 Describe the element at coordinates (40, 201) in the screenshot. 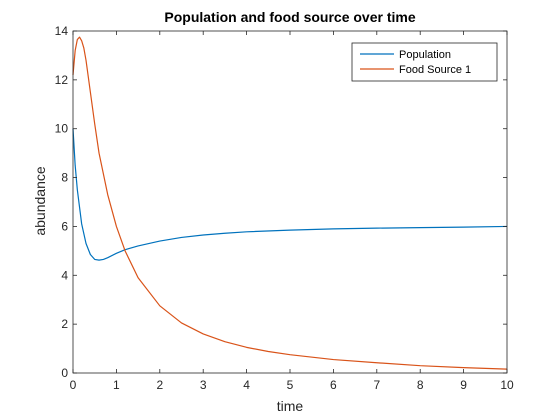

I see `y-axis-label: abundance` at that location.